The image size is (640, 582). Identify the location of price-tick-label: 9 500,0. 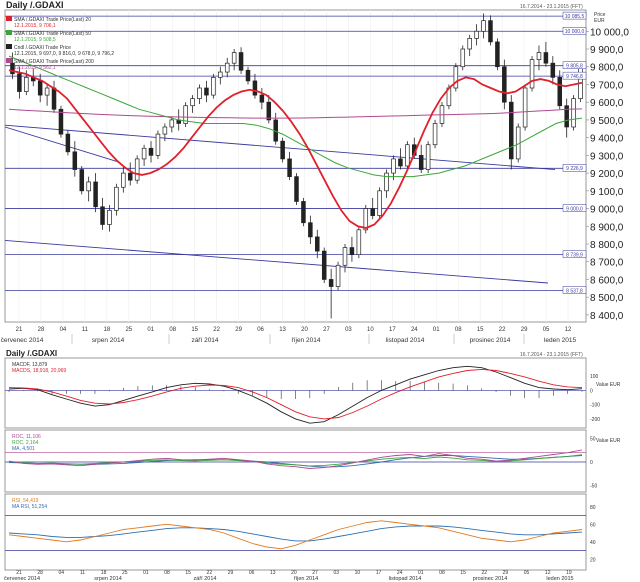
(607, 121).